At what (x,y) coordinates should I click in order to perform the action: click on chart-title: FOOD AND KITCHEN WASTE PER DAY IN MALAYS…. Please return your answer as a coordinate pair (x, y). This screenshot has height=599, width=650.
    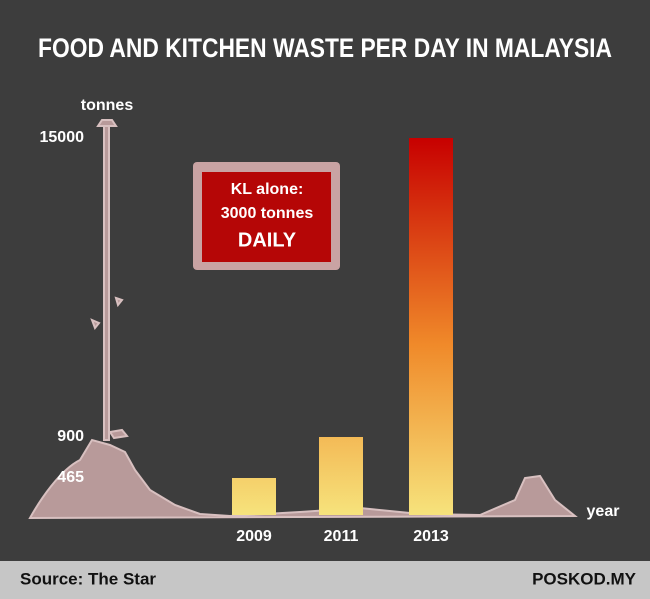
    Looking at the image, I should click on (325, 48).